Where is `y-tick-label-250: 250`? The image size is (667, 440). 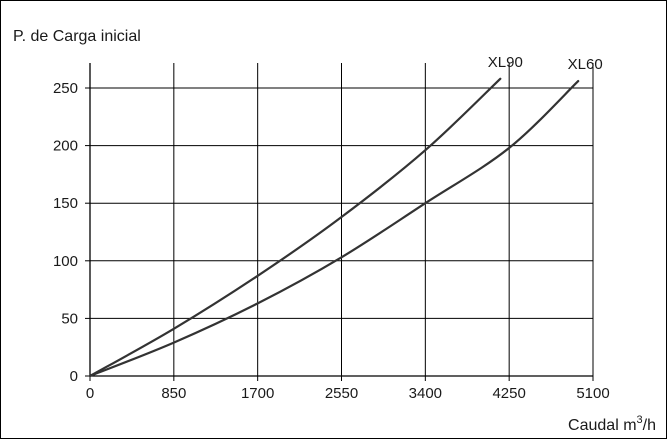
y-tick-label-250: 250 is located at coordinates (65, 88).